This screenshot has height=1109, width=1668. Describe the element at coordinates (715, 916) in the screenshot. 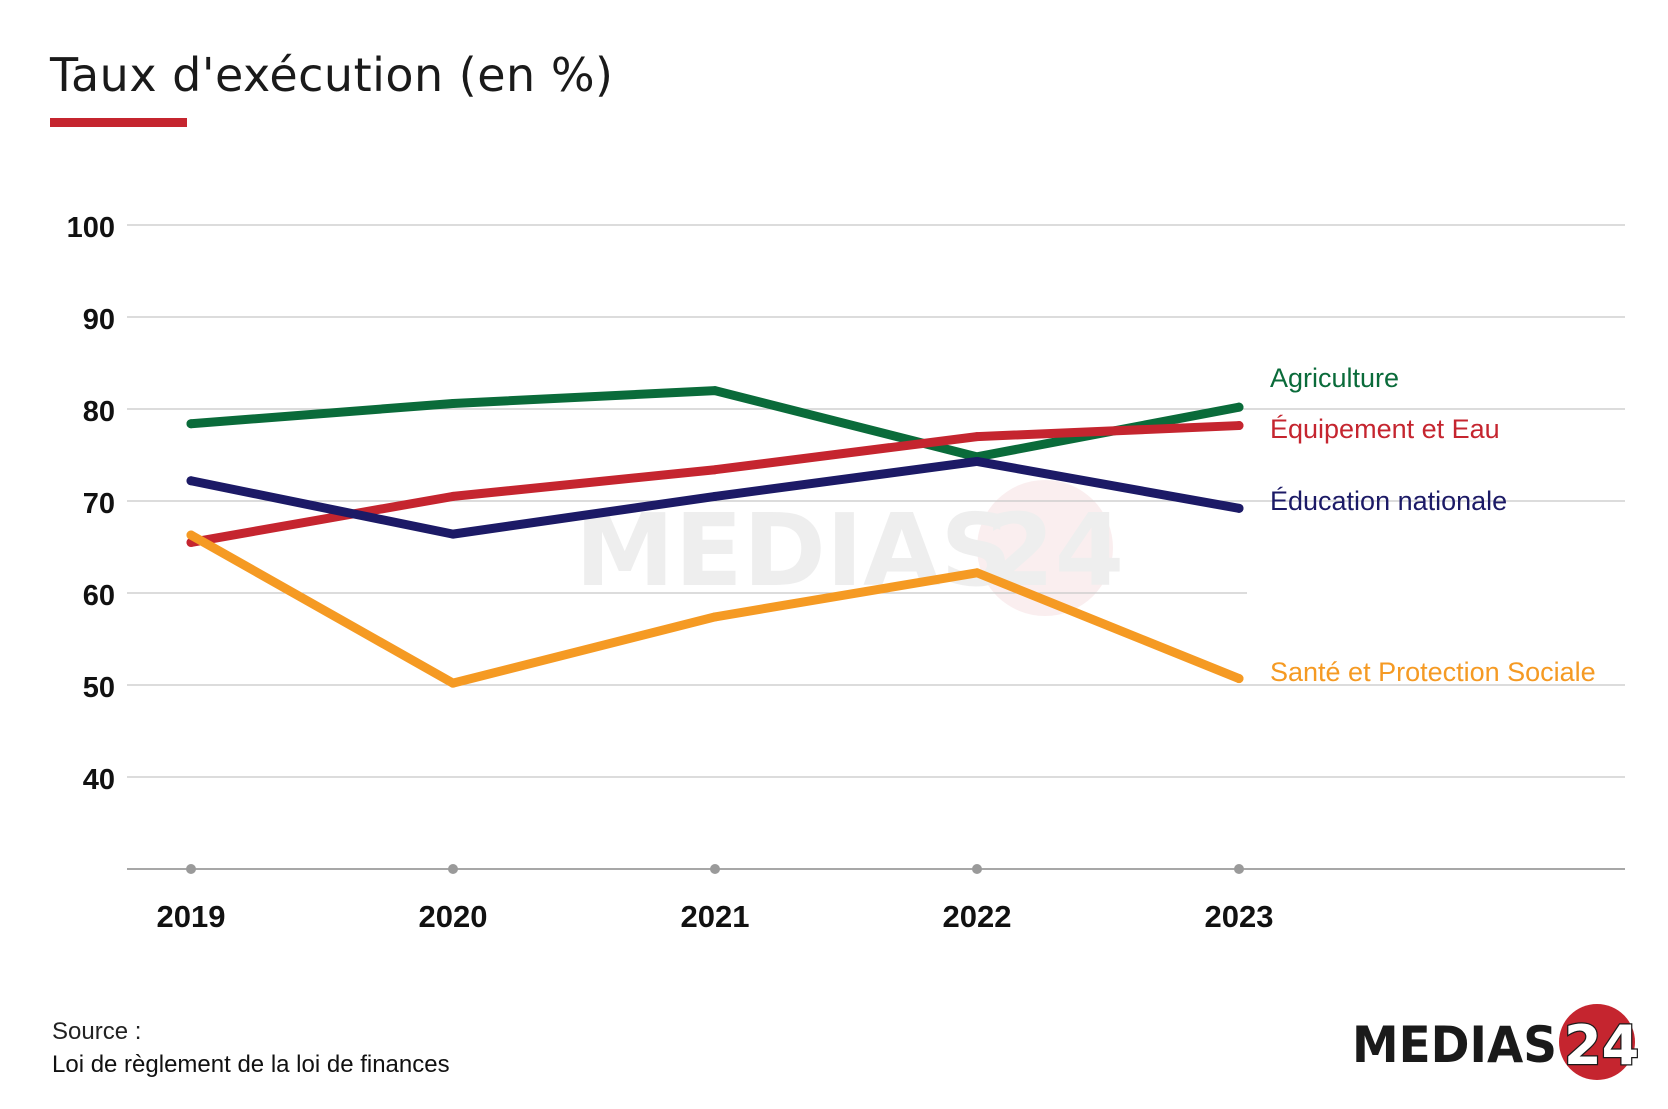

I see `x-tick-label: 2021` at that location.